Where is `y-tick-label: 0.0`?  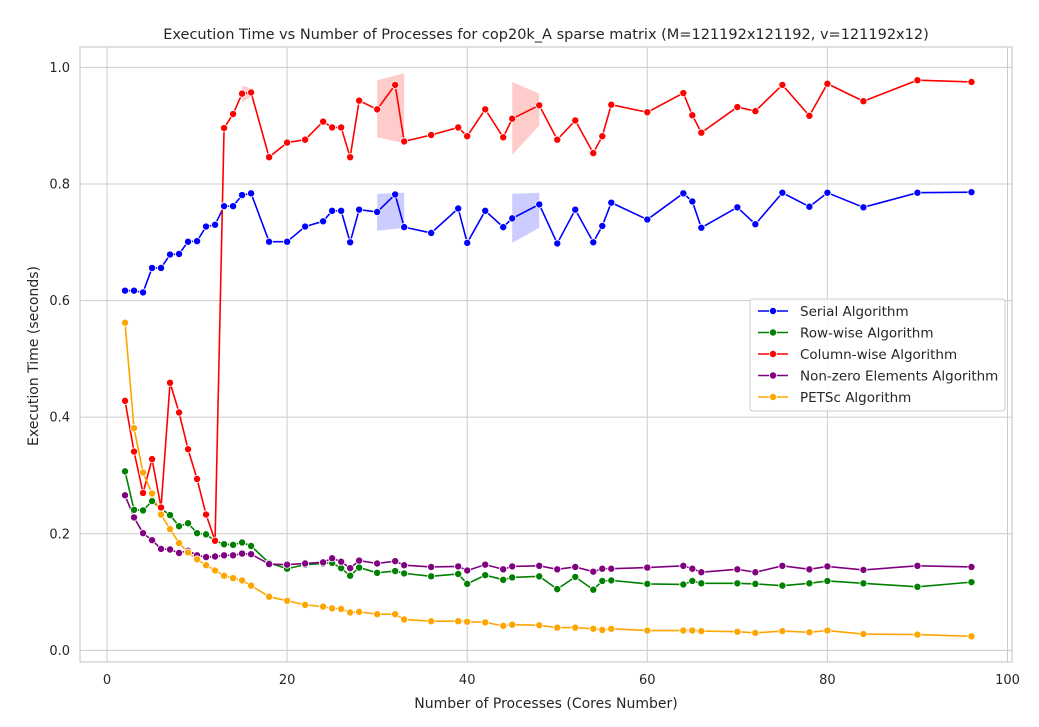 y-tick-label: 0.0 is located at coordinates (59, 651).